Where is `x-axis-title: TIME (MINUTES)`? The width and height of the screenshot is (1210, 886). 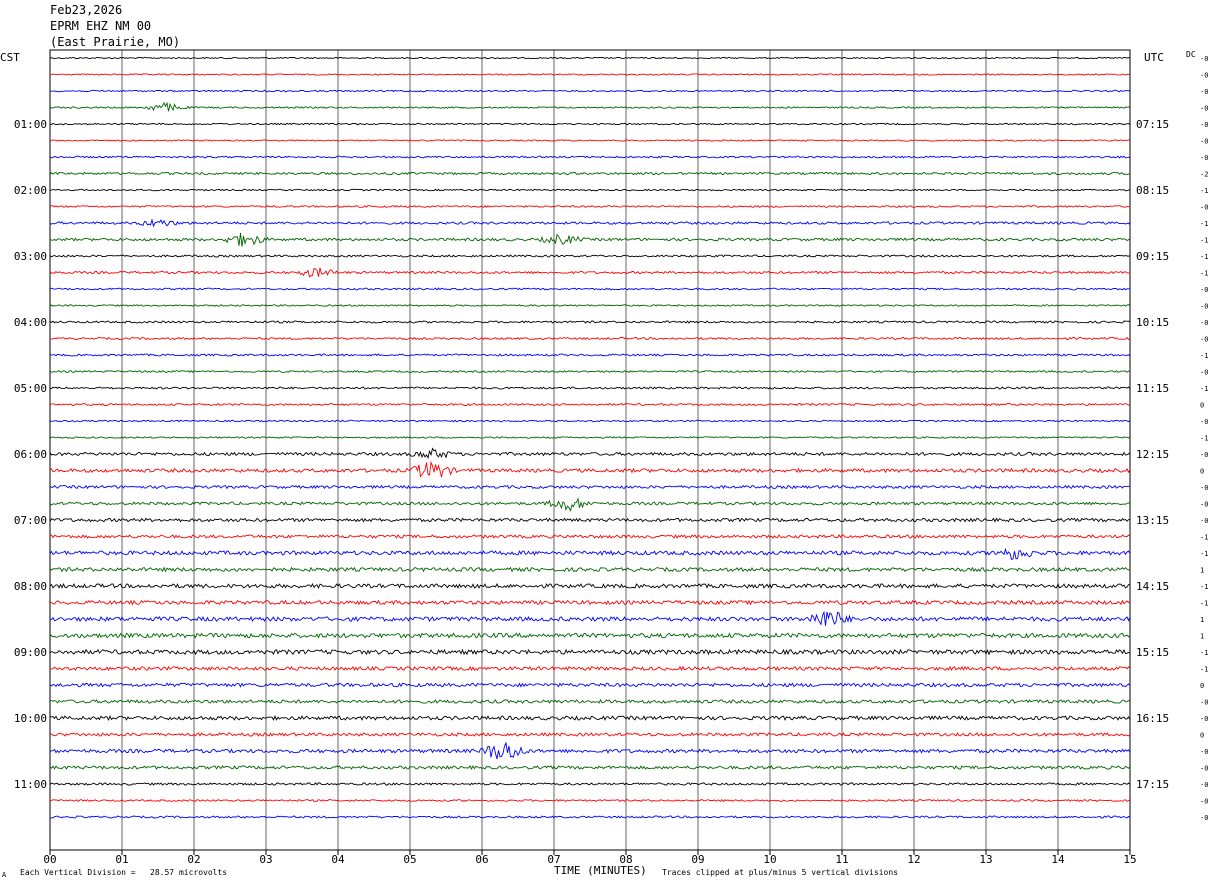 x-axis-title: TIME (MINUTES) is located at coordinates (600, 870).